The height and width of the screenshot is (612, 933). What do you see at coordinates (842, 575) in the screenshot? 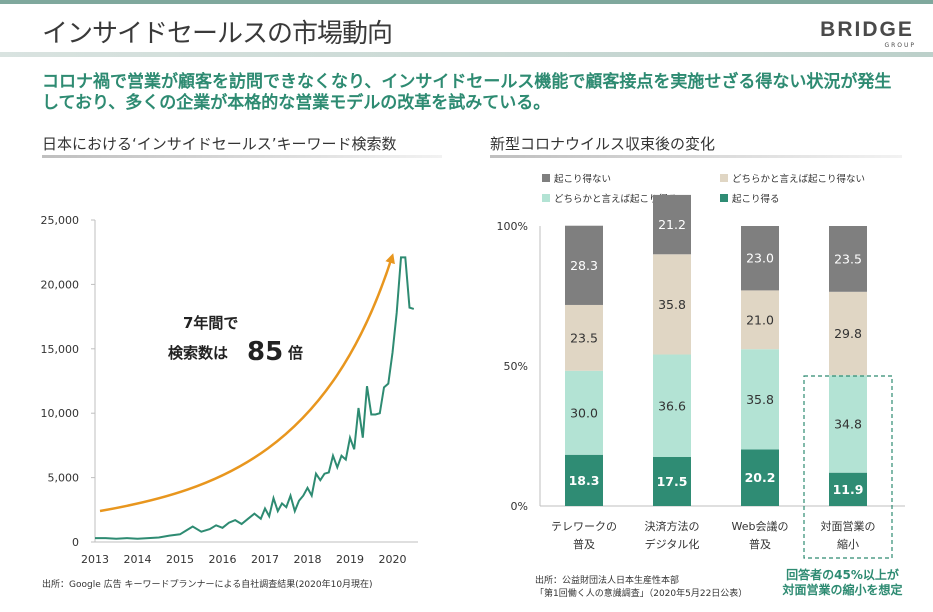
I see `callout-line1: 回答者の45%以上が` at bounding box center [842, 575].